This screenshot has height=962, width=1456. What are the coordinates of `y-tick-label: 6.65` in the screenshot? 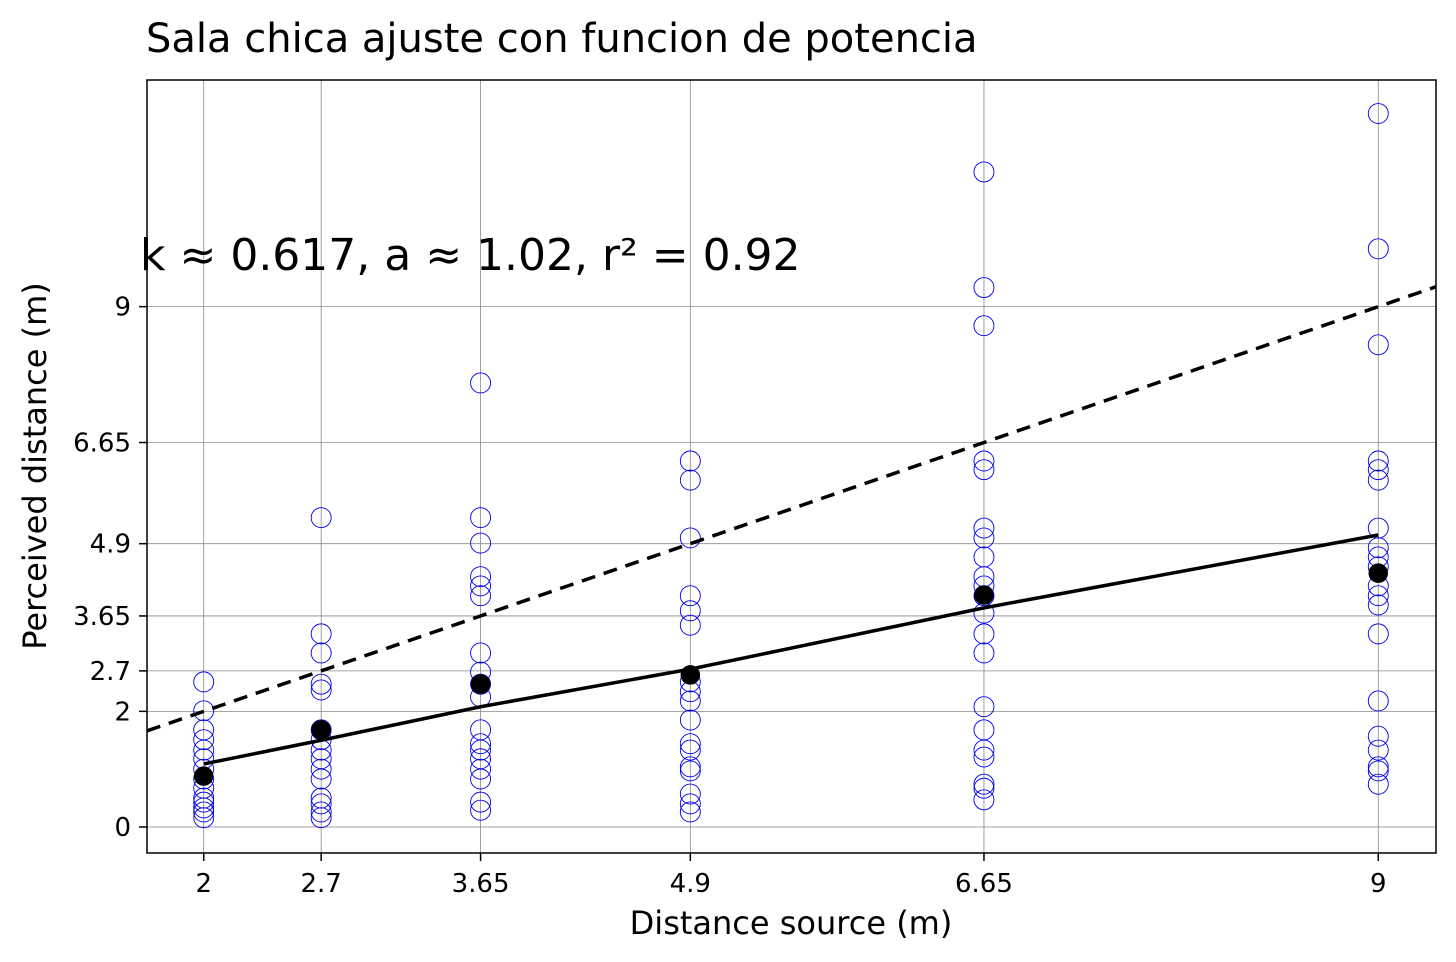 It's located at (102, 444).